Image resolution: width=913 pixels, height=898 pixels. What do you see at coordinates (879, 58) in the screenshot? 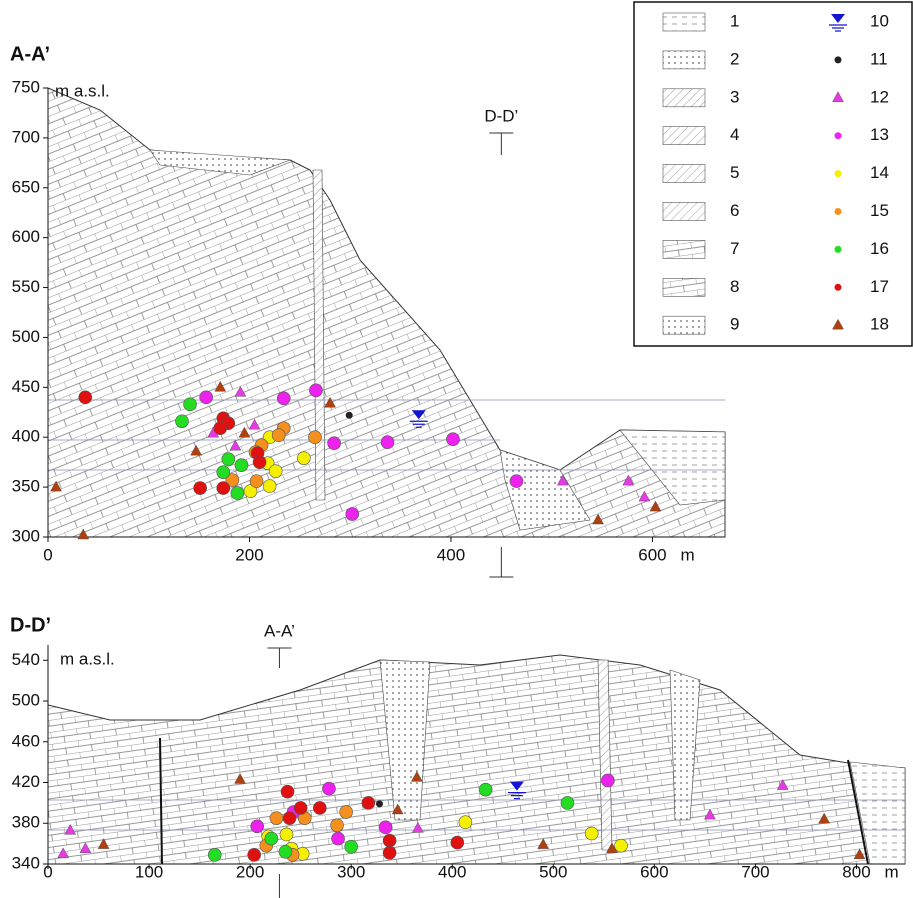
I see `legend-label: 11` at bounding box center [879, 58].